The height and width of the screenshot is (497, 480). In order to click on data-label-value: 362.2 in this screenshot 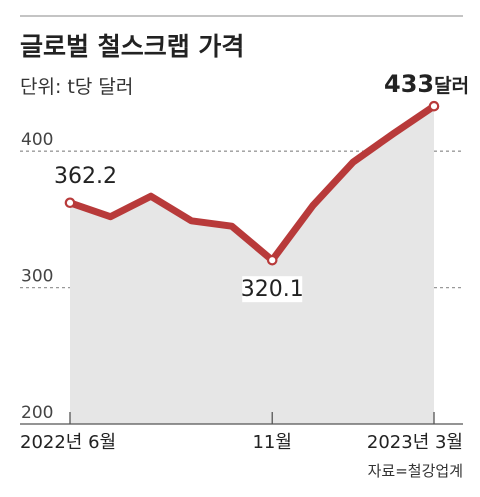, I will do `click(85, 176)`.